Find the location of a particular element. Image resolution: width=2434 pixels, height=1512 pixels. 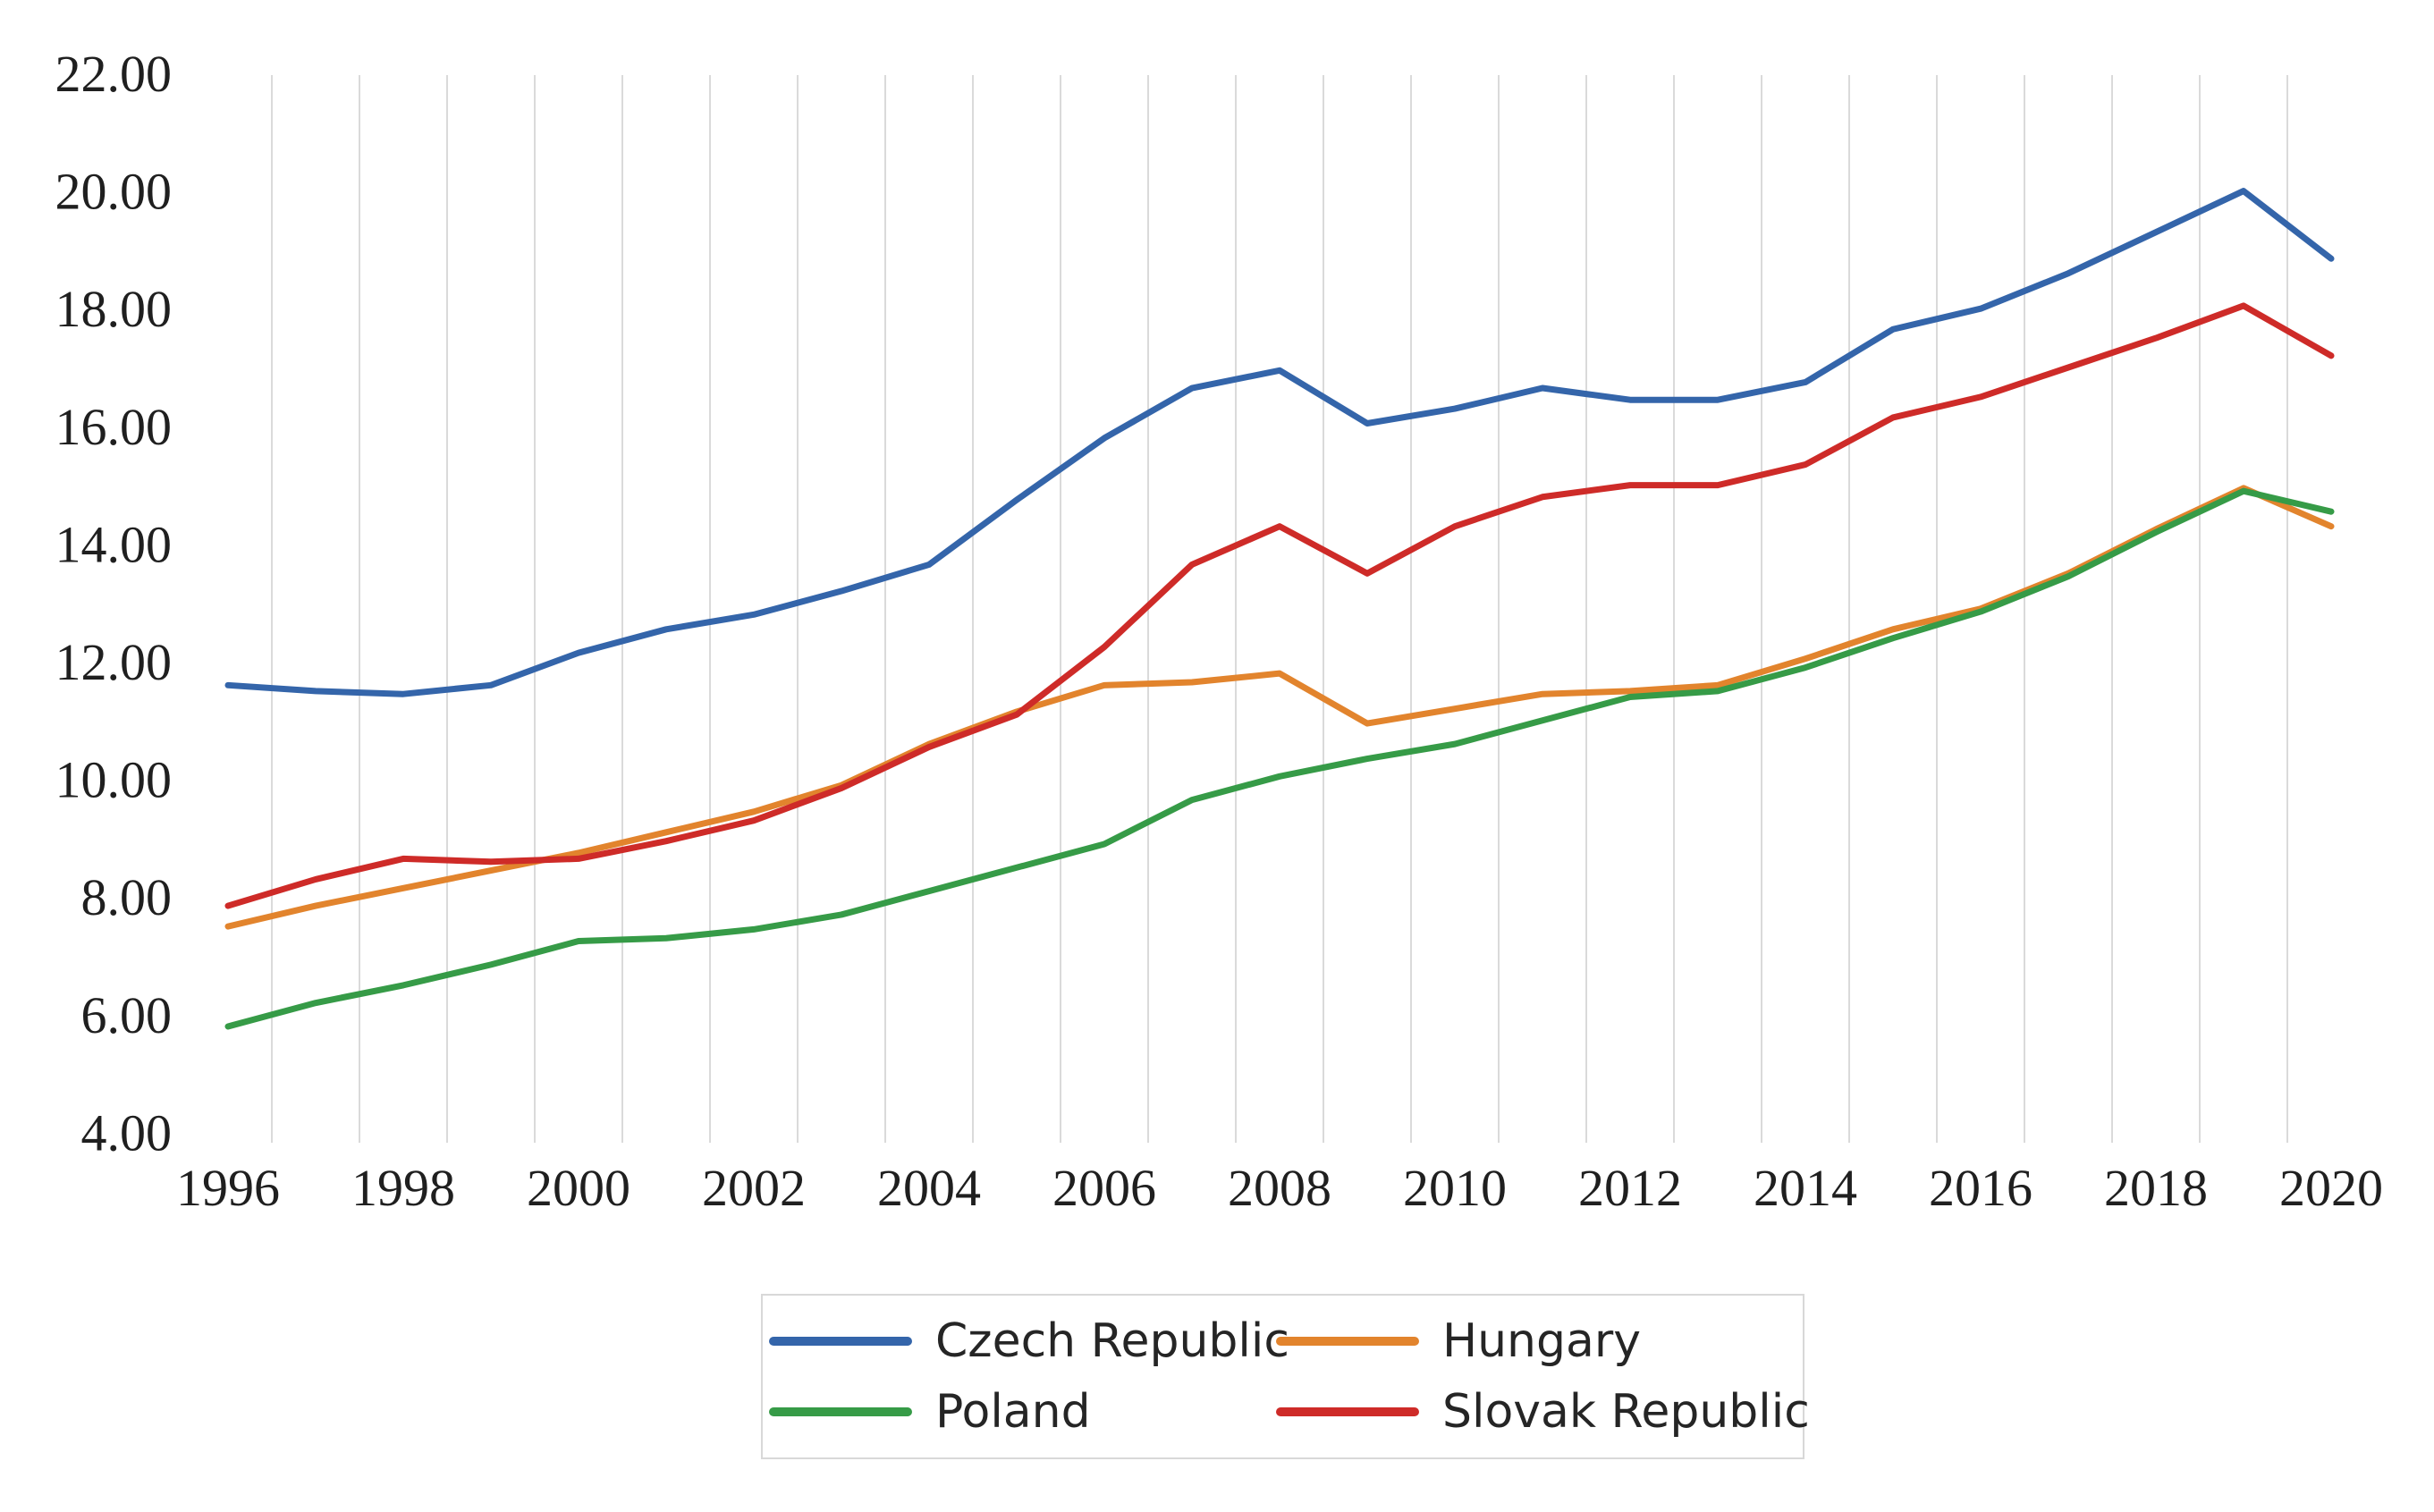

legend-key-czech-republic-line is located at coordinates (840, 1342).